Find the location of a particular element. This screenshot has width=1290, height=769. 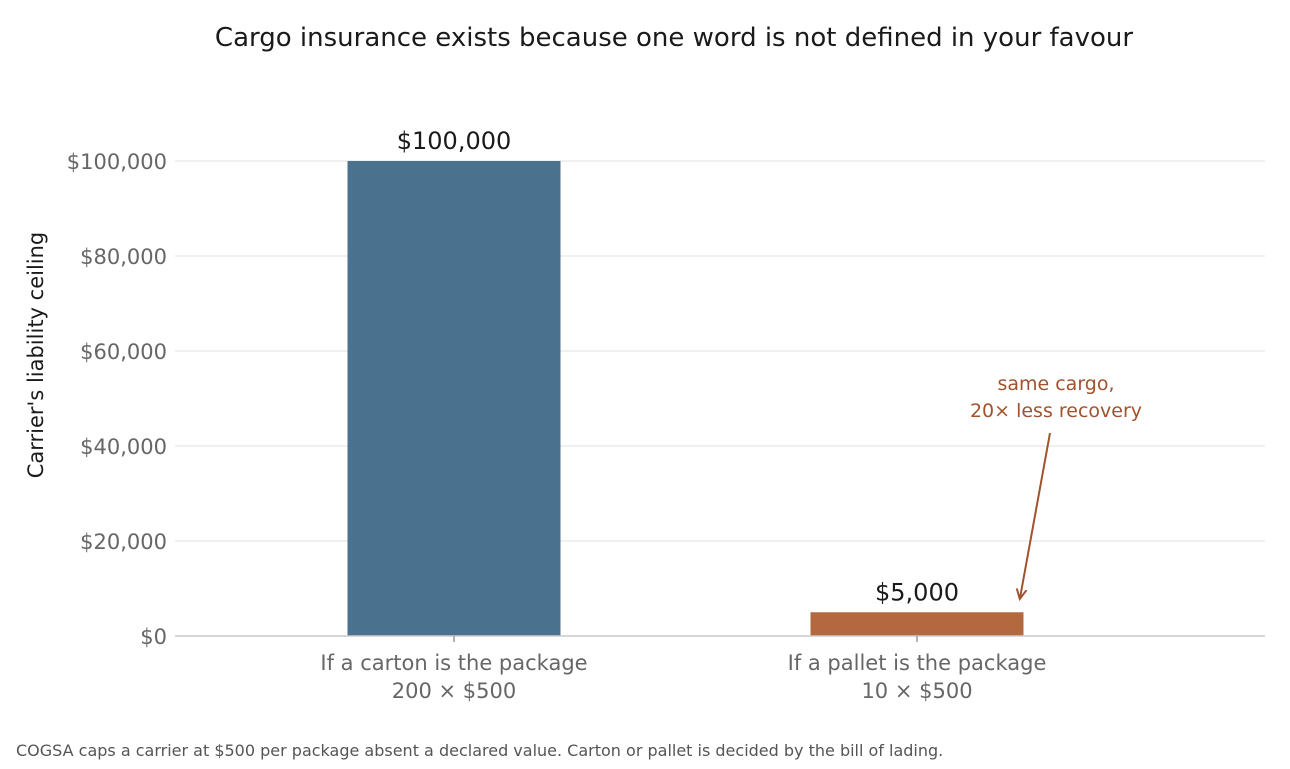

y-tick-label: $0 is located at coordinates (153, 637).